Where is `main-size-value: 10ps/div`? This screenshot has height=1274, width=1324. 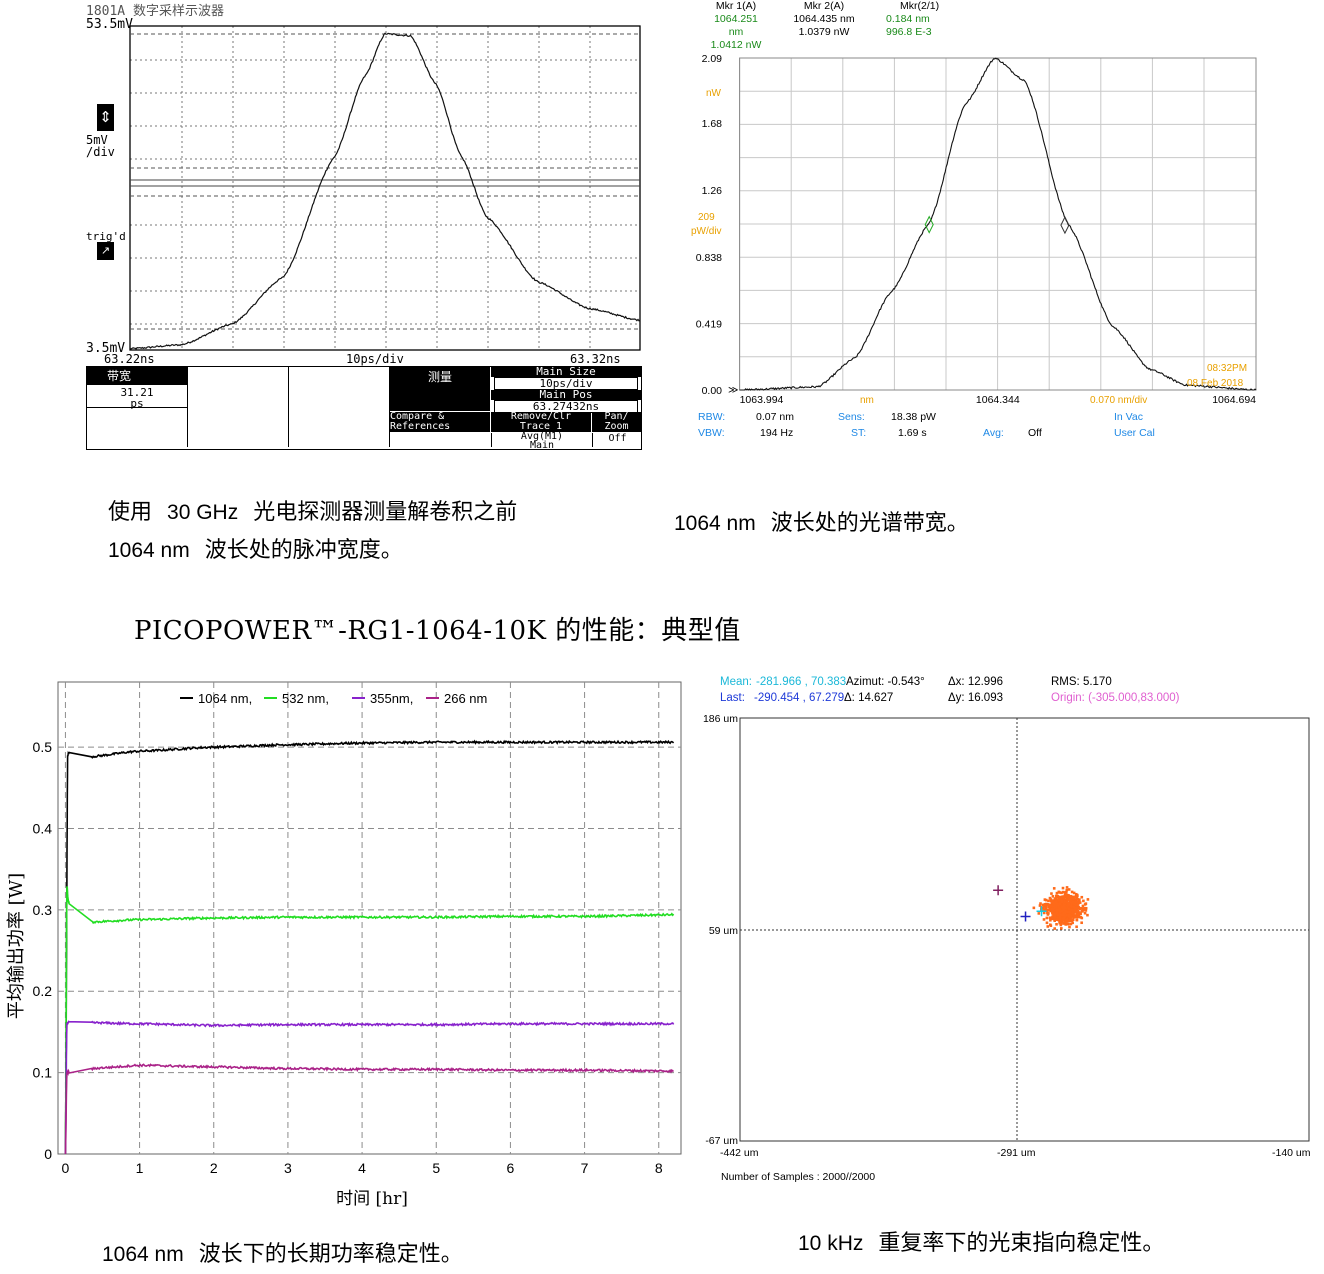 main-size-value: 10ps/div is located at coordinates (566, 383).